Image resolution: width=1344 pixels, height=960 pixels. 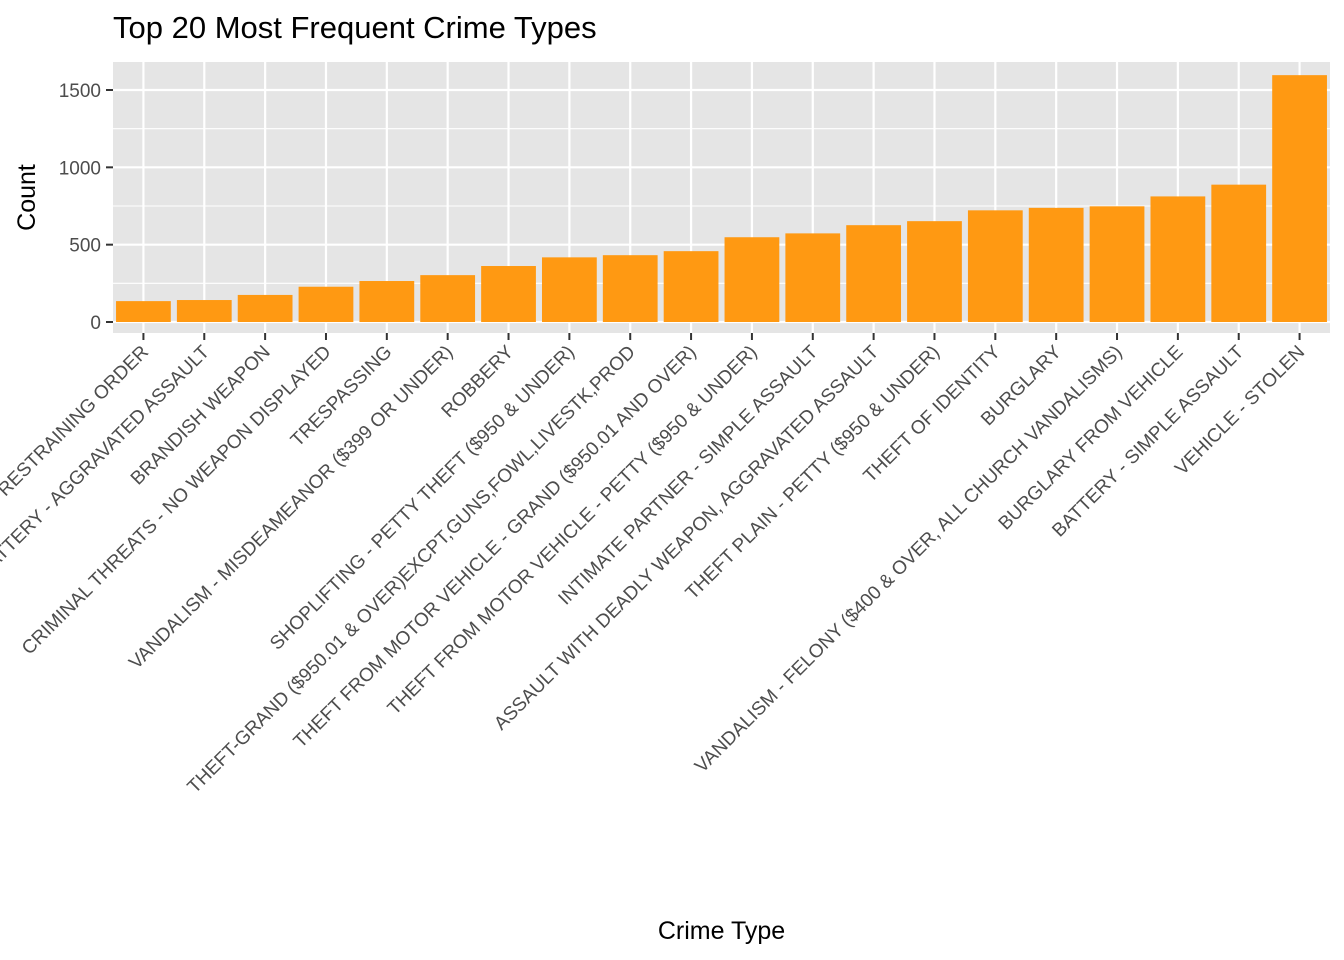 I want to click on y-tick-label: 1500, so click(x=80, y=91).